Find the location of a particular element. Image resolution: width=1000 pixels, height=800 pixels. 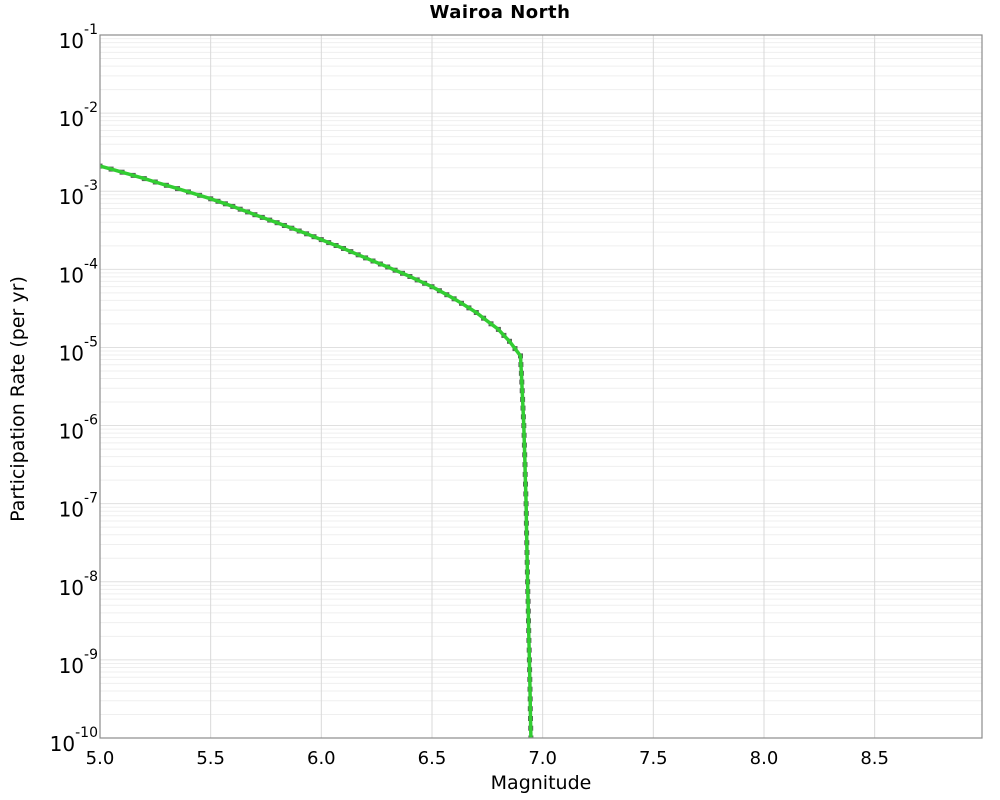

x-axis-label: Magnitude is located at coordinates (541, 783).